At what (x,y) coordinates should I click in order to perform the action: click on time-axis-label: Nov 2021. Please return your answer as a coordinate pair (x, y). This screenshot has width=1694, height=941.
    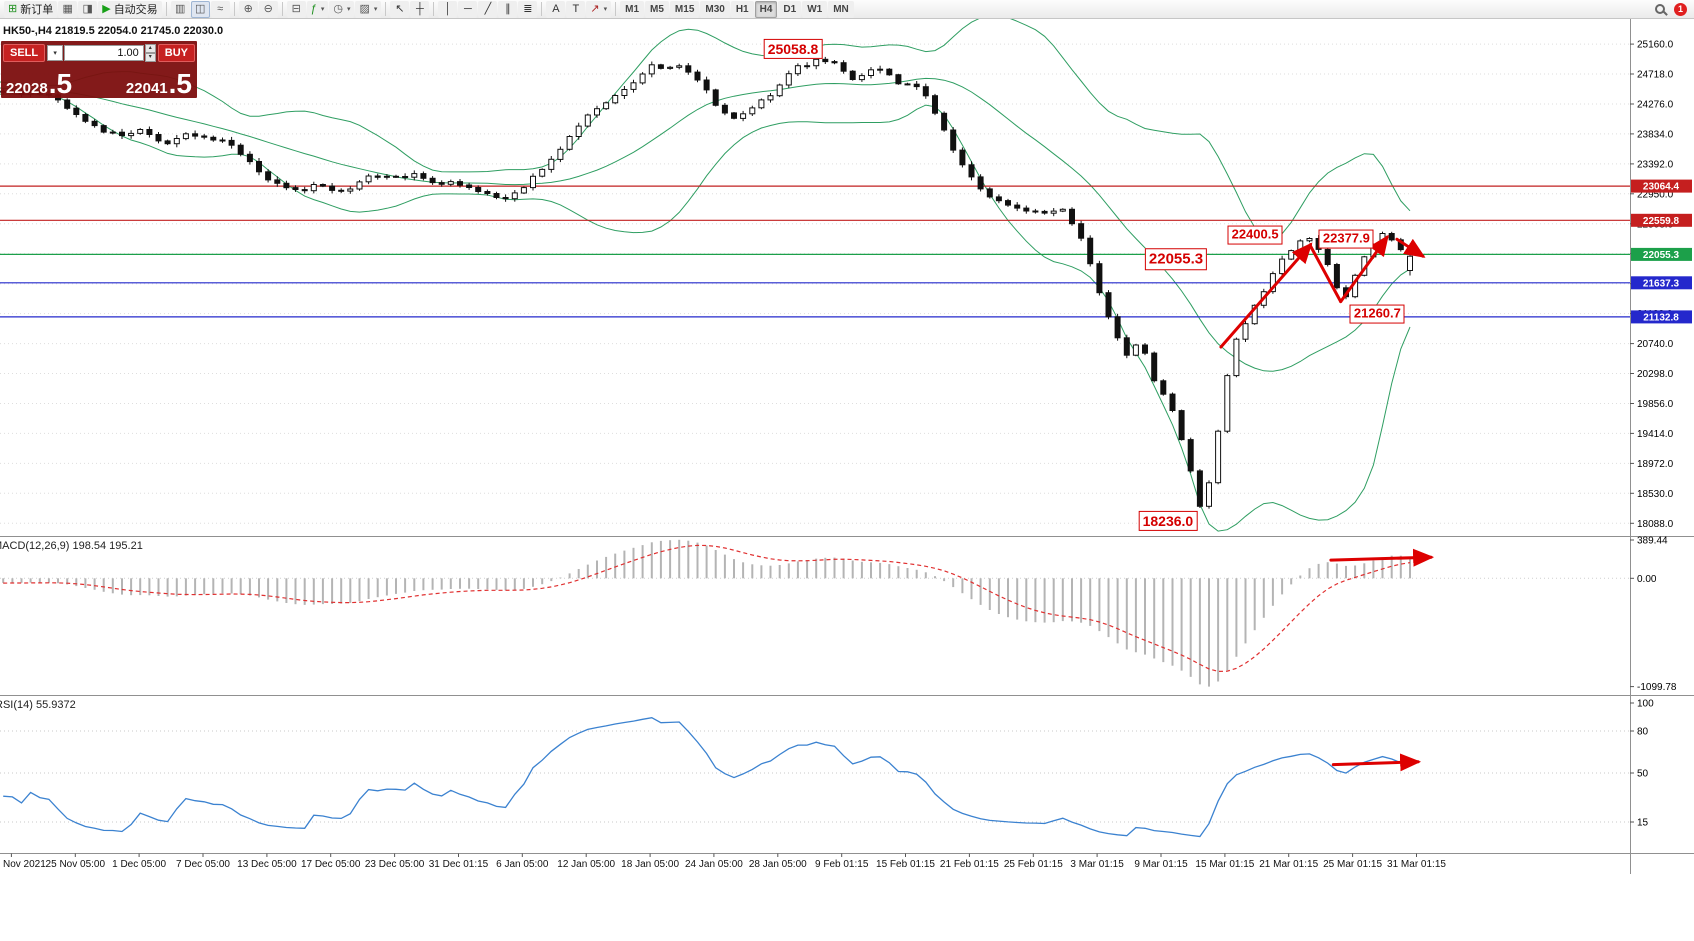
    Looking at the image, I should click on (24, 864).